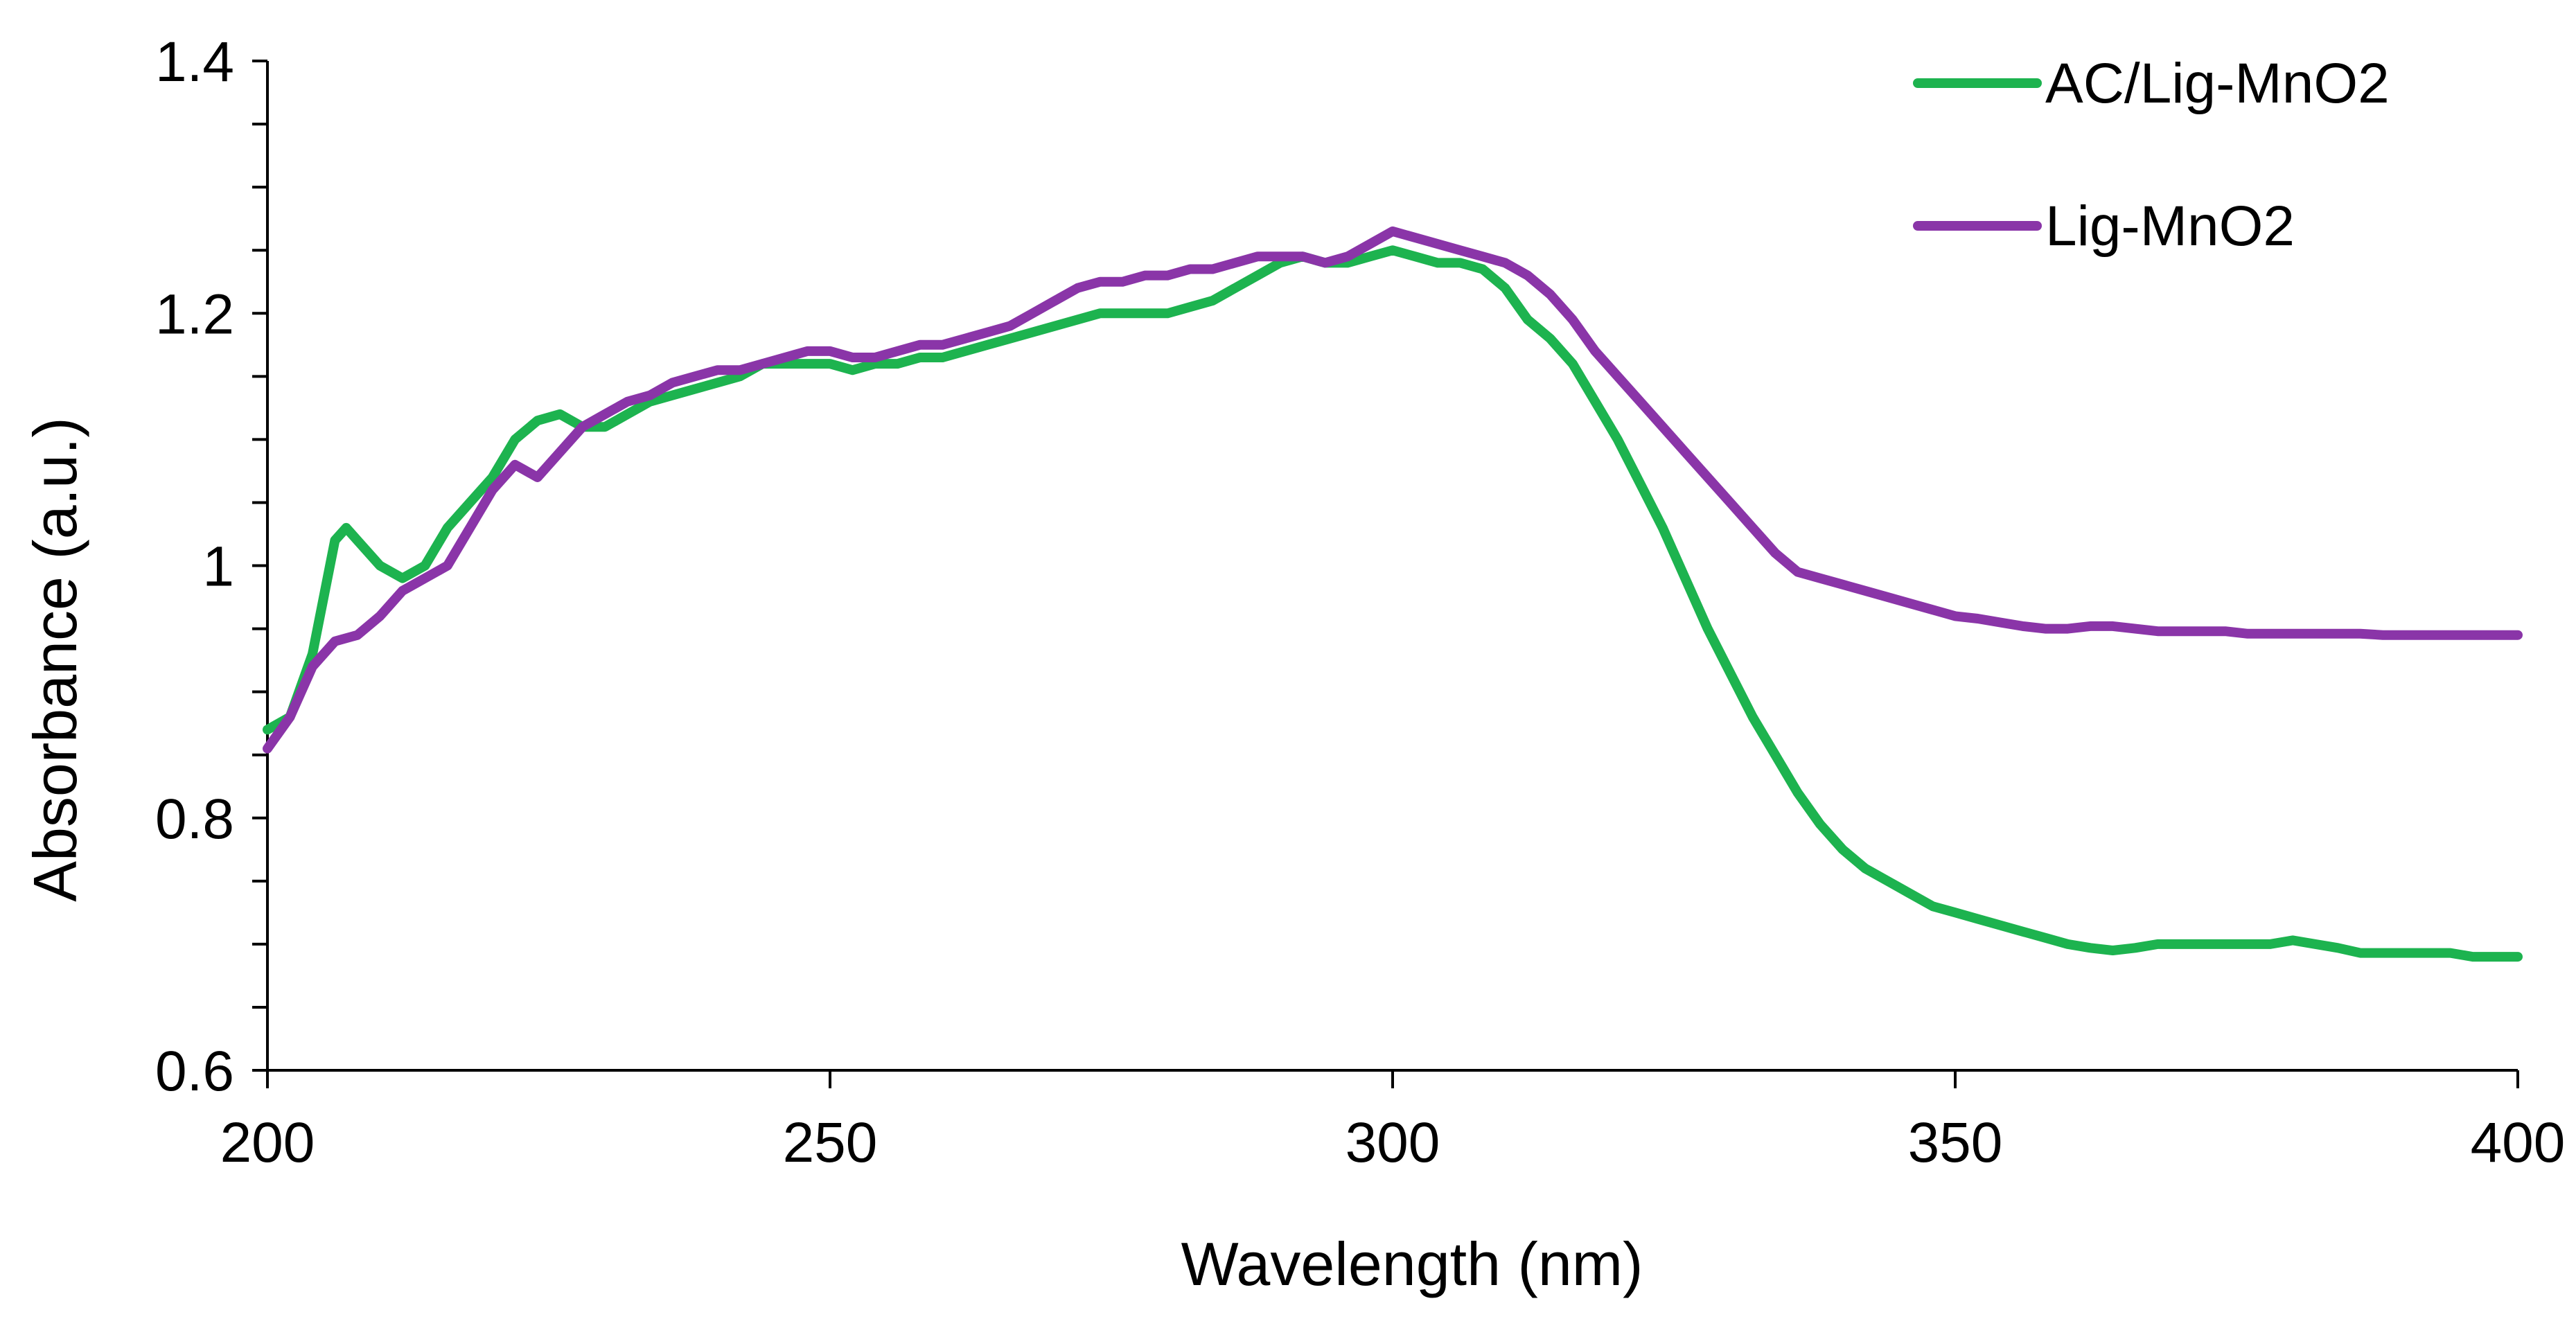  What do you see at coordinates (218, 567) in the screenshot?
I see `y-tick-label: 1` at bounding box center [218, 567].